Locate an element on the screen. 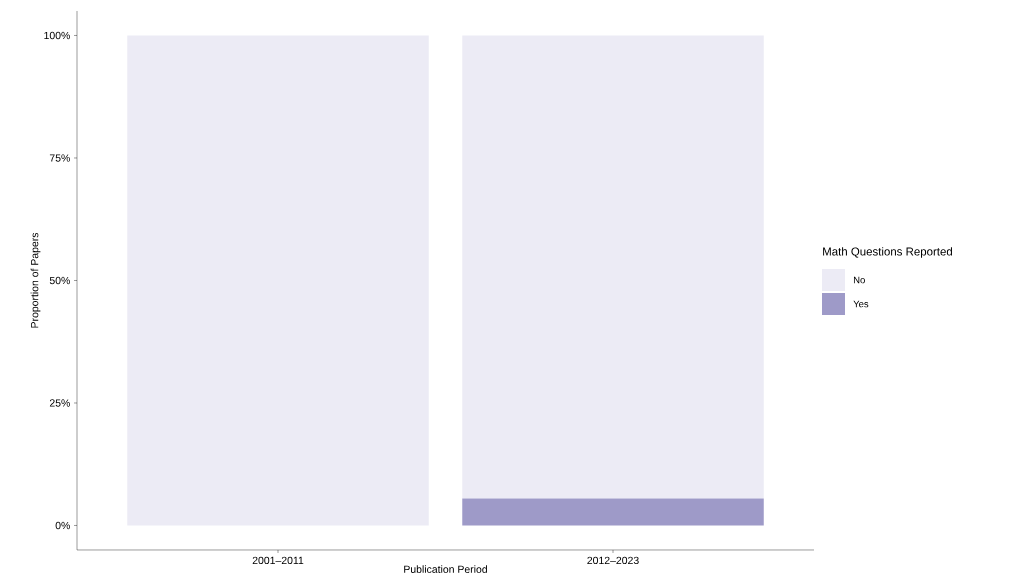  legend-title: Math Questions Reported is located at coordinates (887, 252).